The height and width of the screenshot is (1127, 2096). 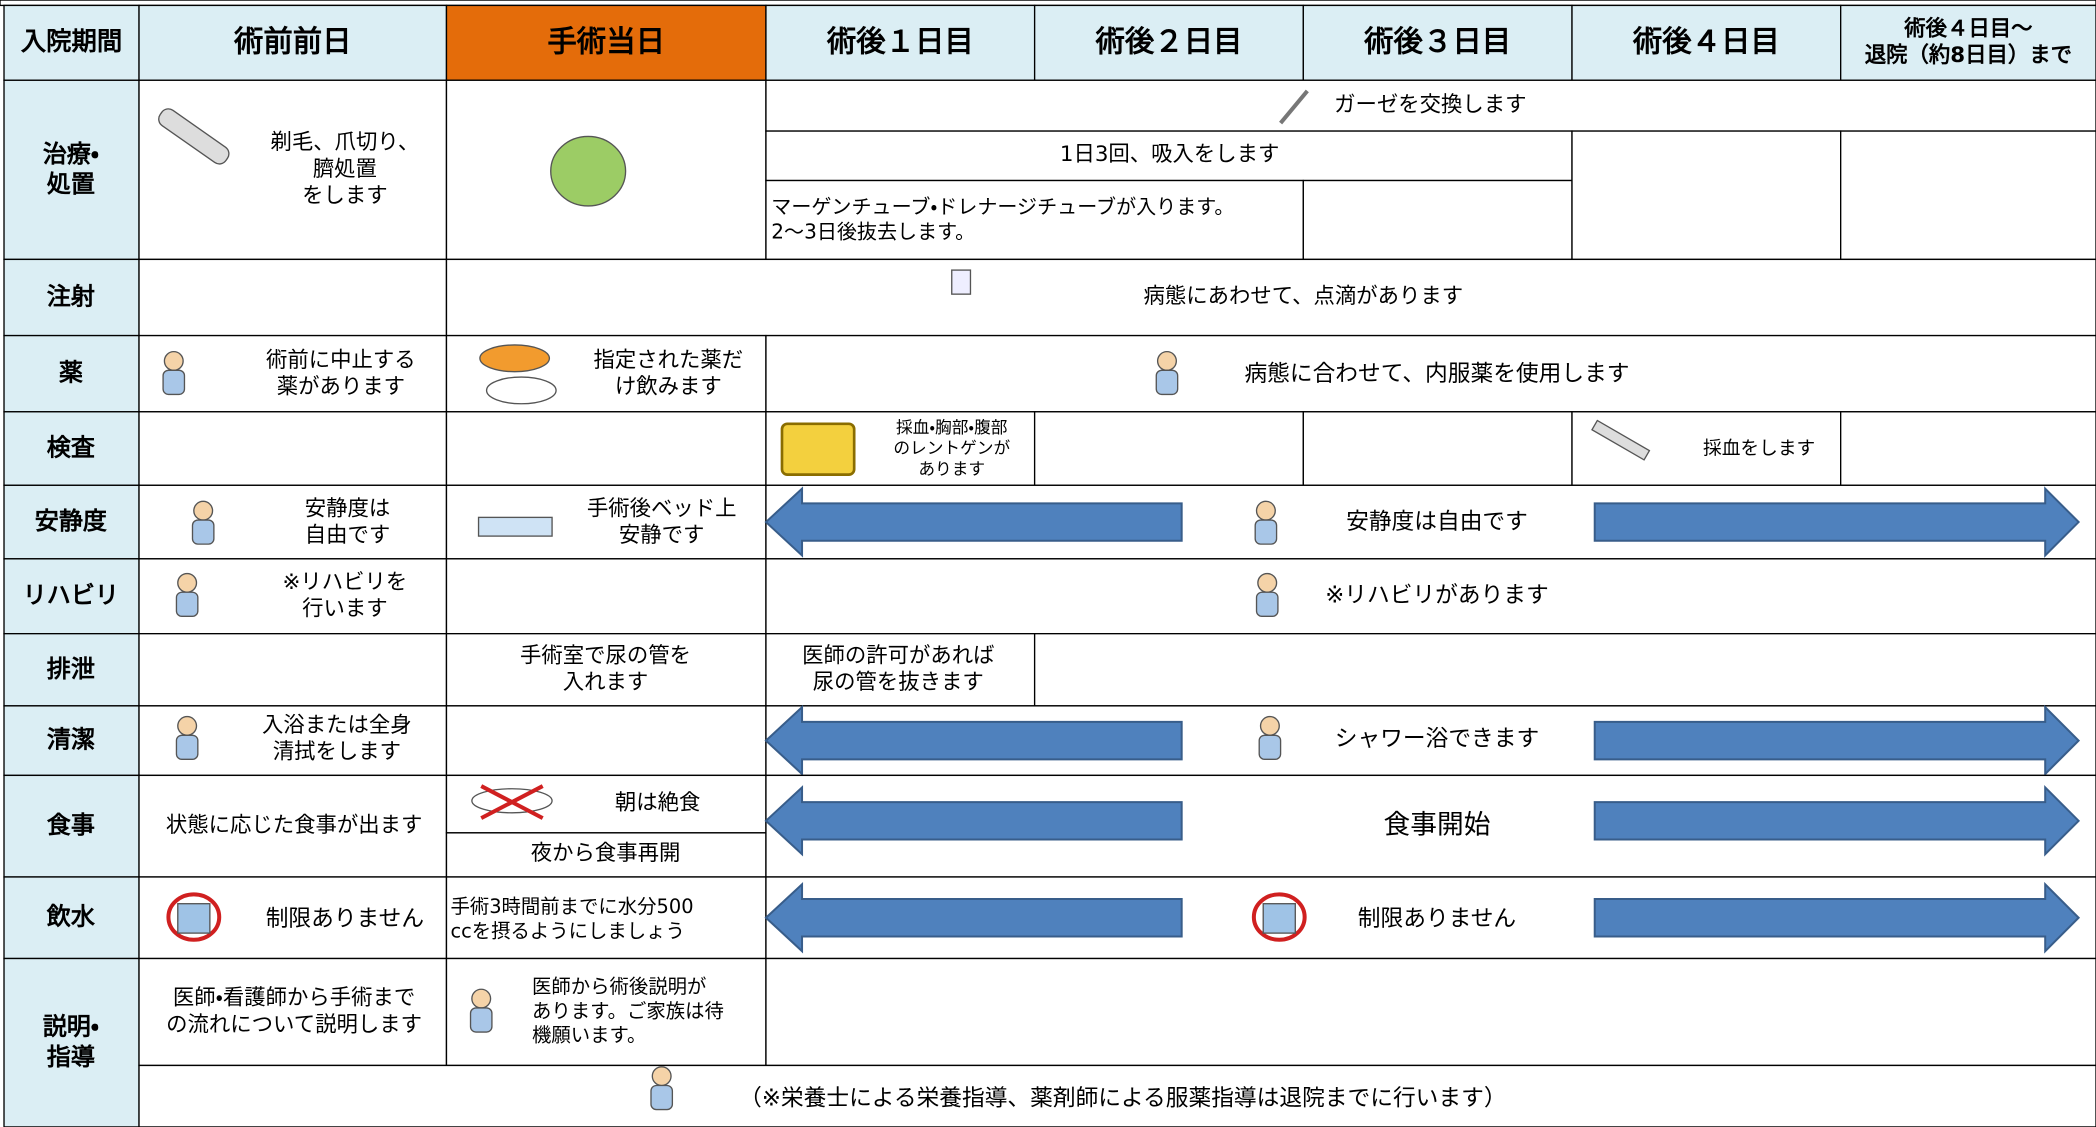 I want to click on cell-text: 安静です, so click(x=662, y=535).